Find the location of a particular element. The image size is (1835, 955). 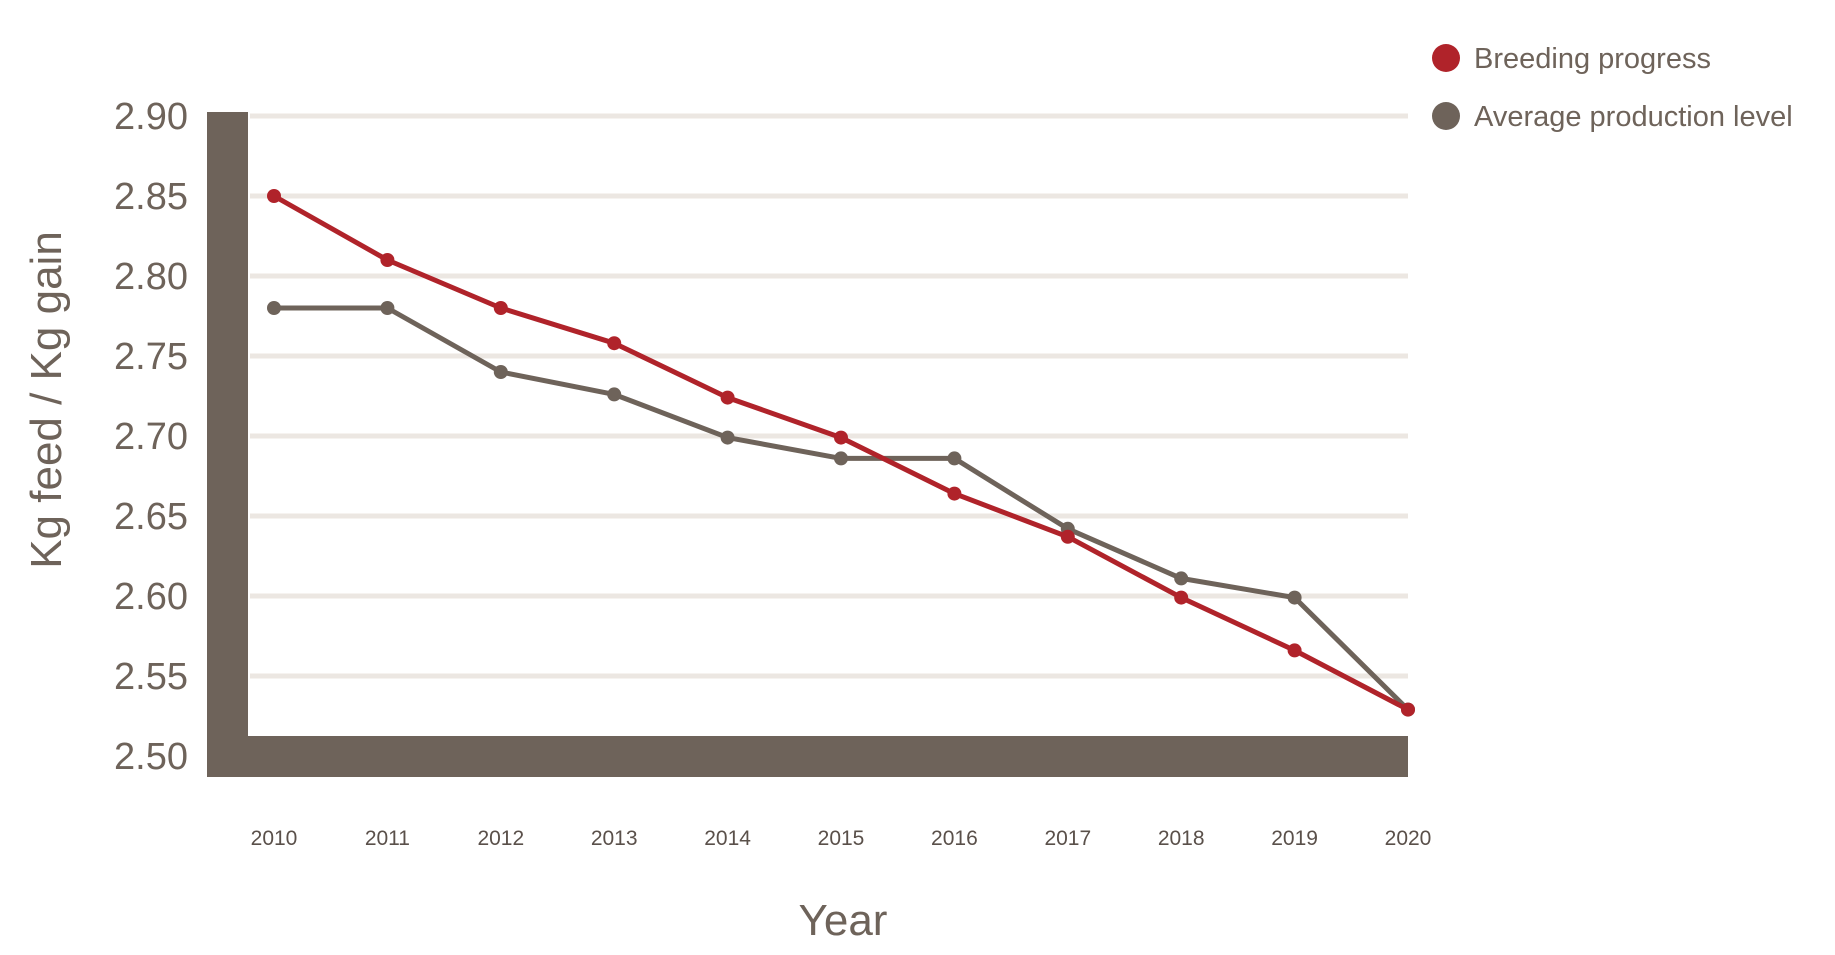

y-axis-title: Kg feed / Kg gain is located at coordinates (46, 400).